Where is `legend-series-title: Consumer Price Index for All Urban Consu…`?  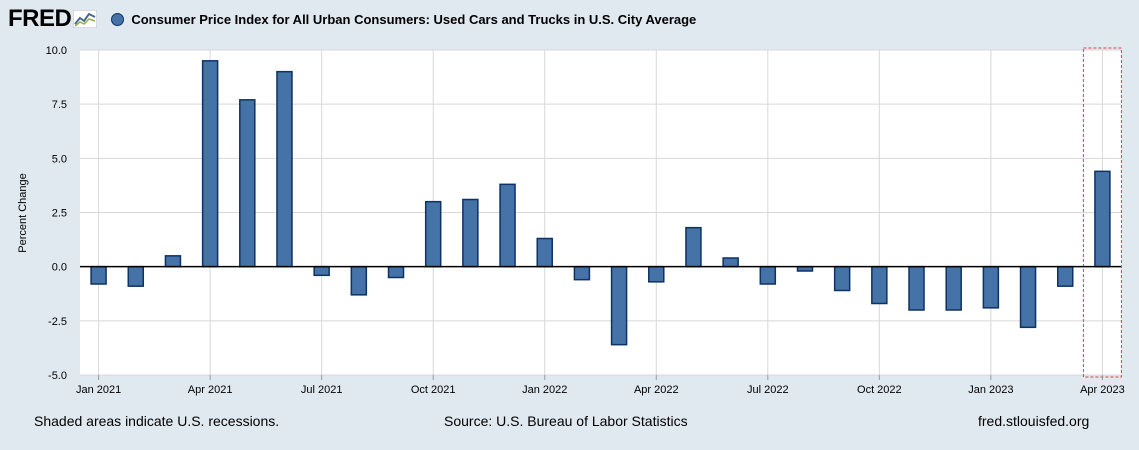
legend-series-title: Consumer Price Index for All Urban Consu… is located at coordinates (414, 19).